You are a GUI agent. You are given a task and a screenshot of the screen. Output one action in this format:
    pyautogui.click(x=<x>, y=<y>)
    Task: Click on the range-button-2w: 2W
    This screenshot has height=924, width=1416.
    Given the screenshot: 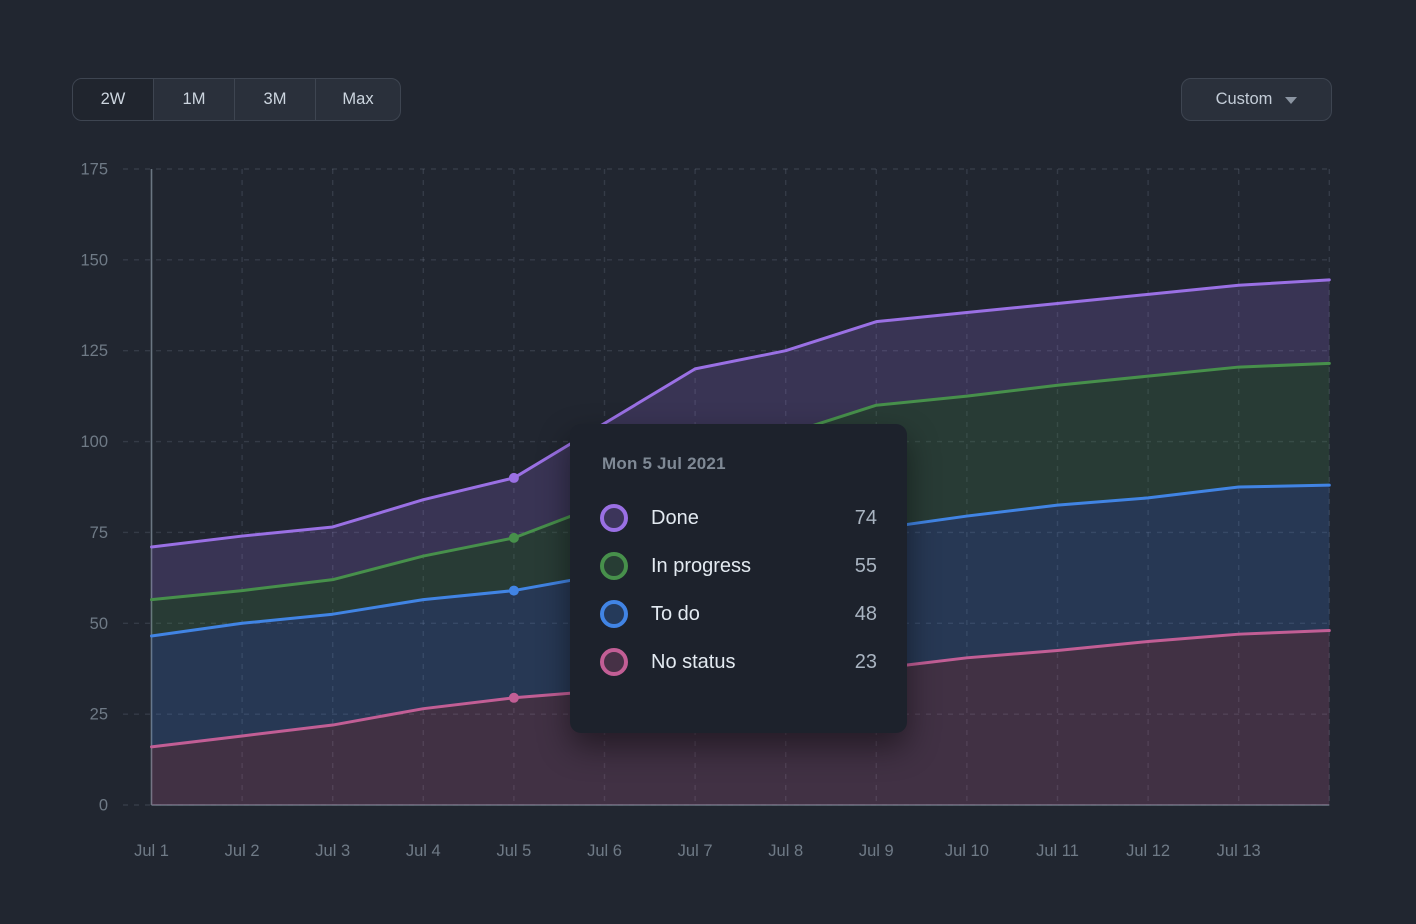 What is the action you would take?
    pyautogui.click(x=113, y=99)
    